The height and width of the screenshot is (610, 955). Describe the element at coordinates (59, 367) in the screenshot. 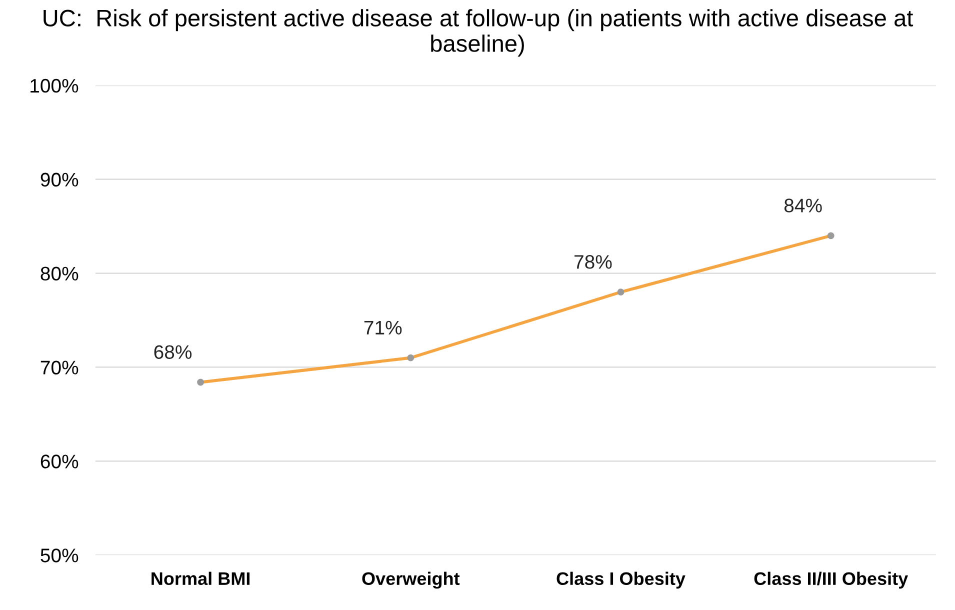

I see `y-tick-label: 70%` at that location.